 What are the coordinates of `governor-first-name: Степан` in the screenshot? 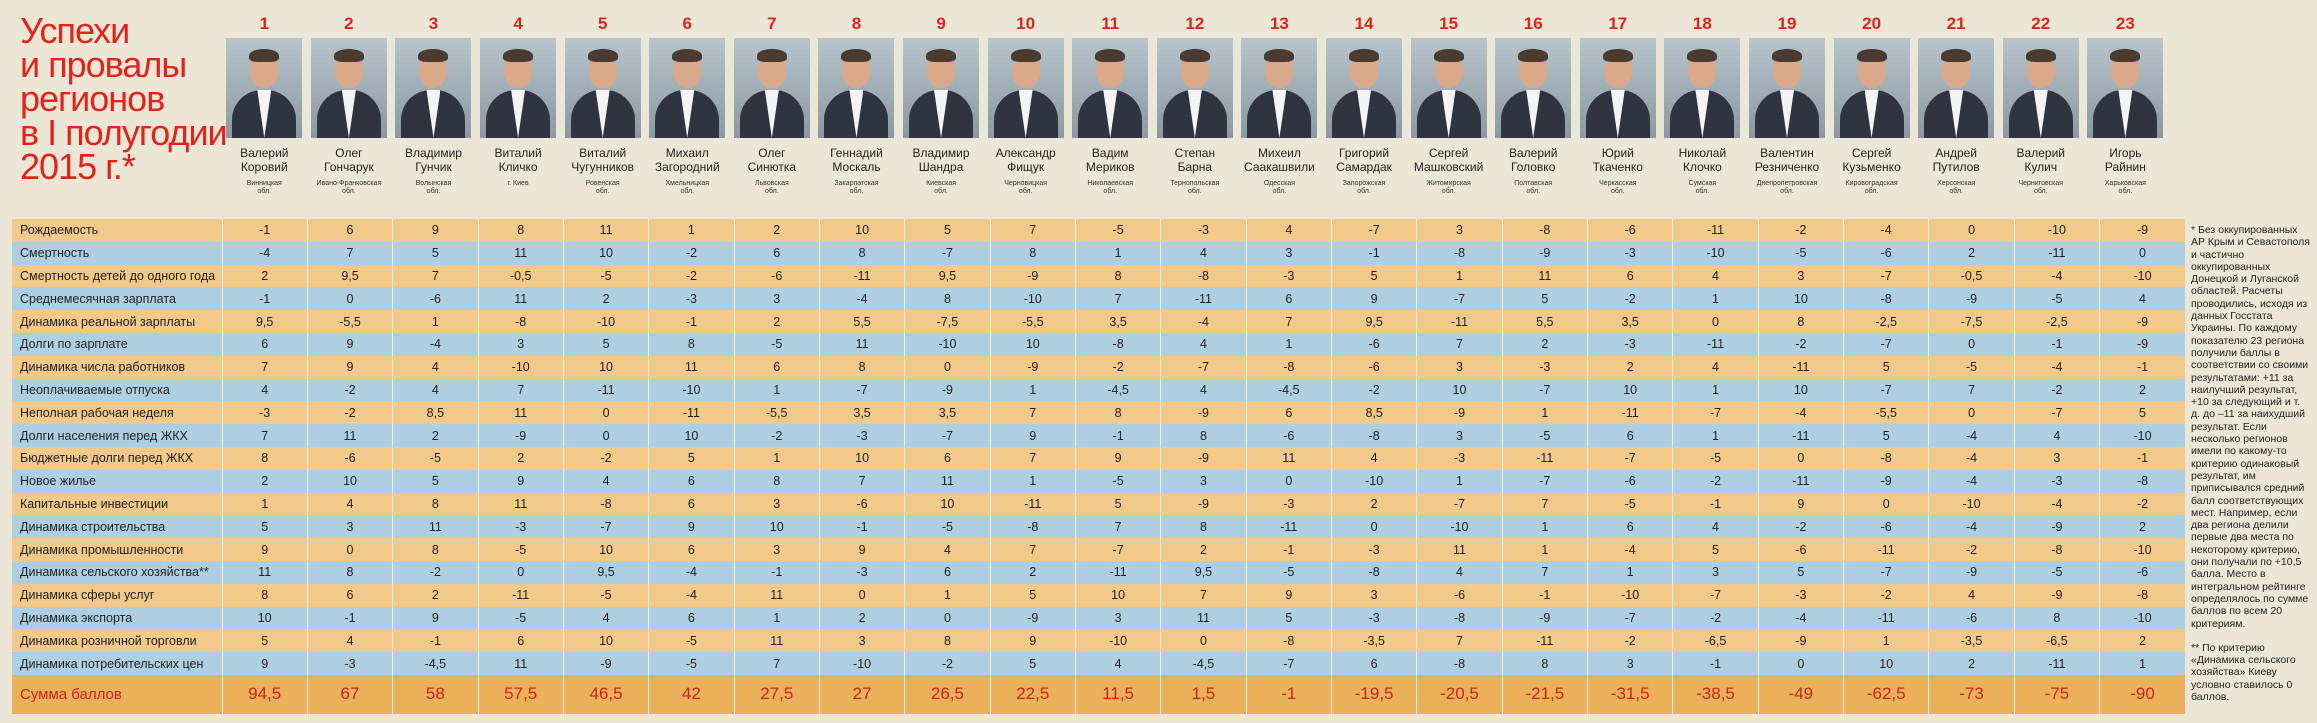 It's located at (1195, 153).